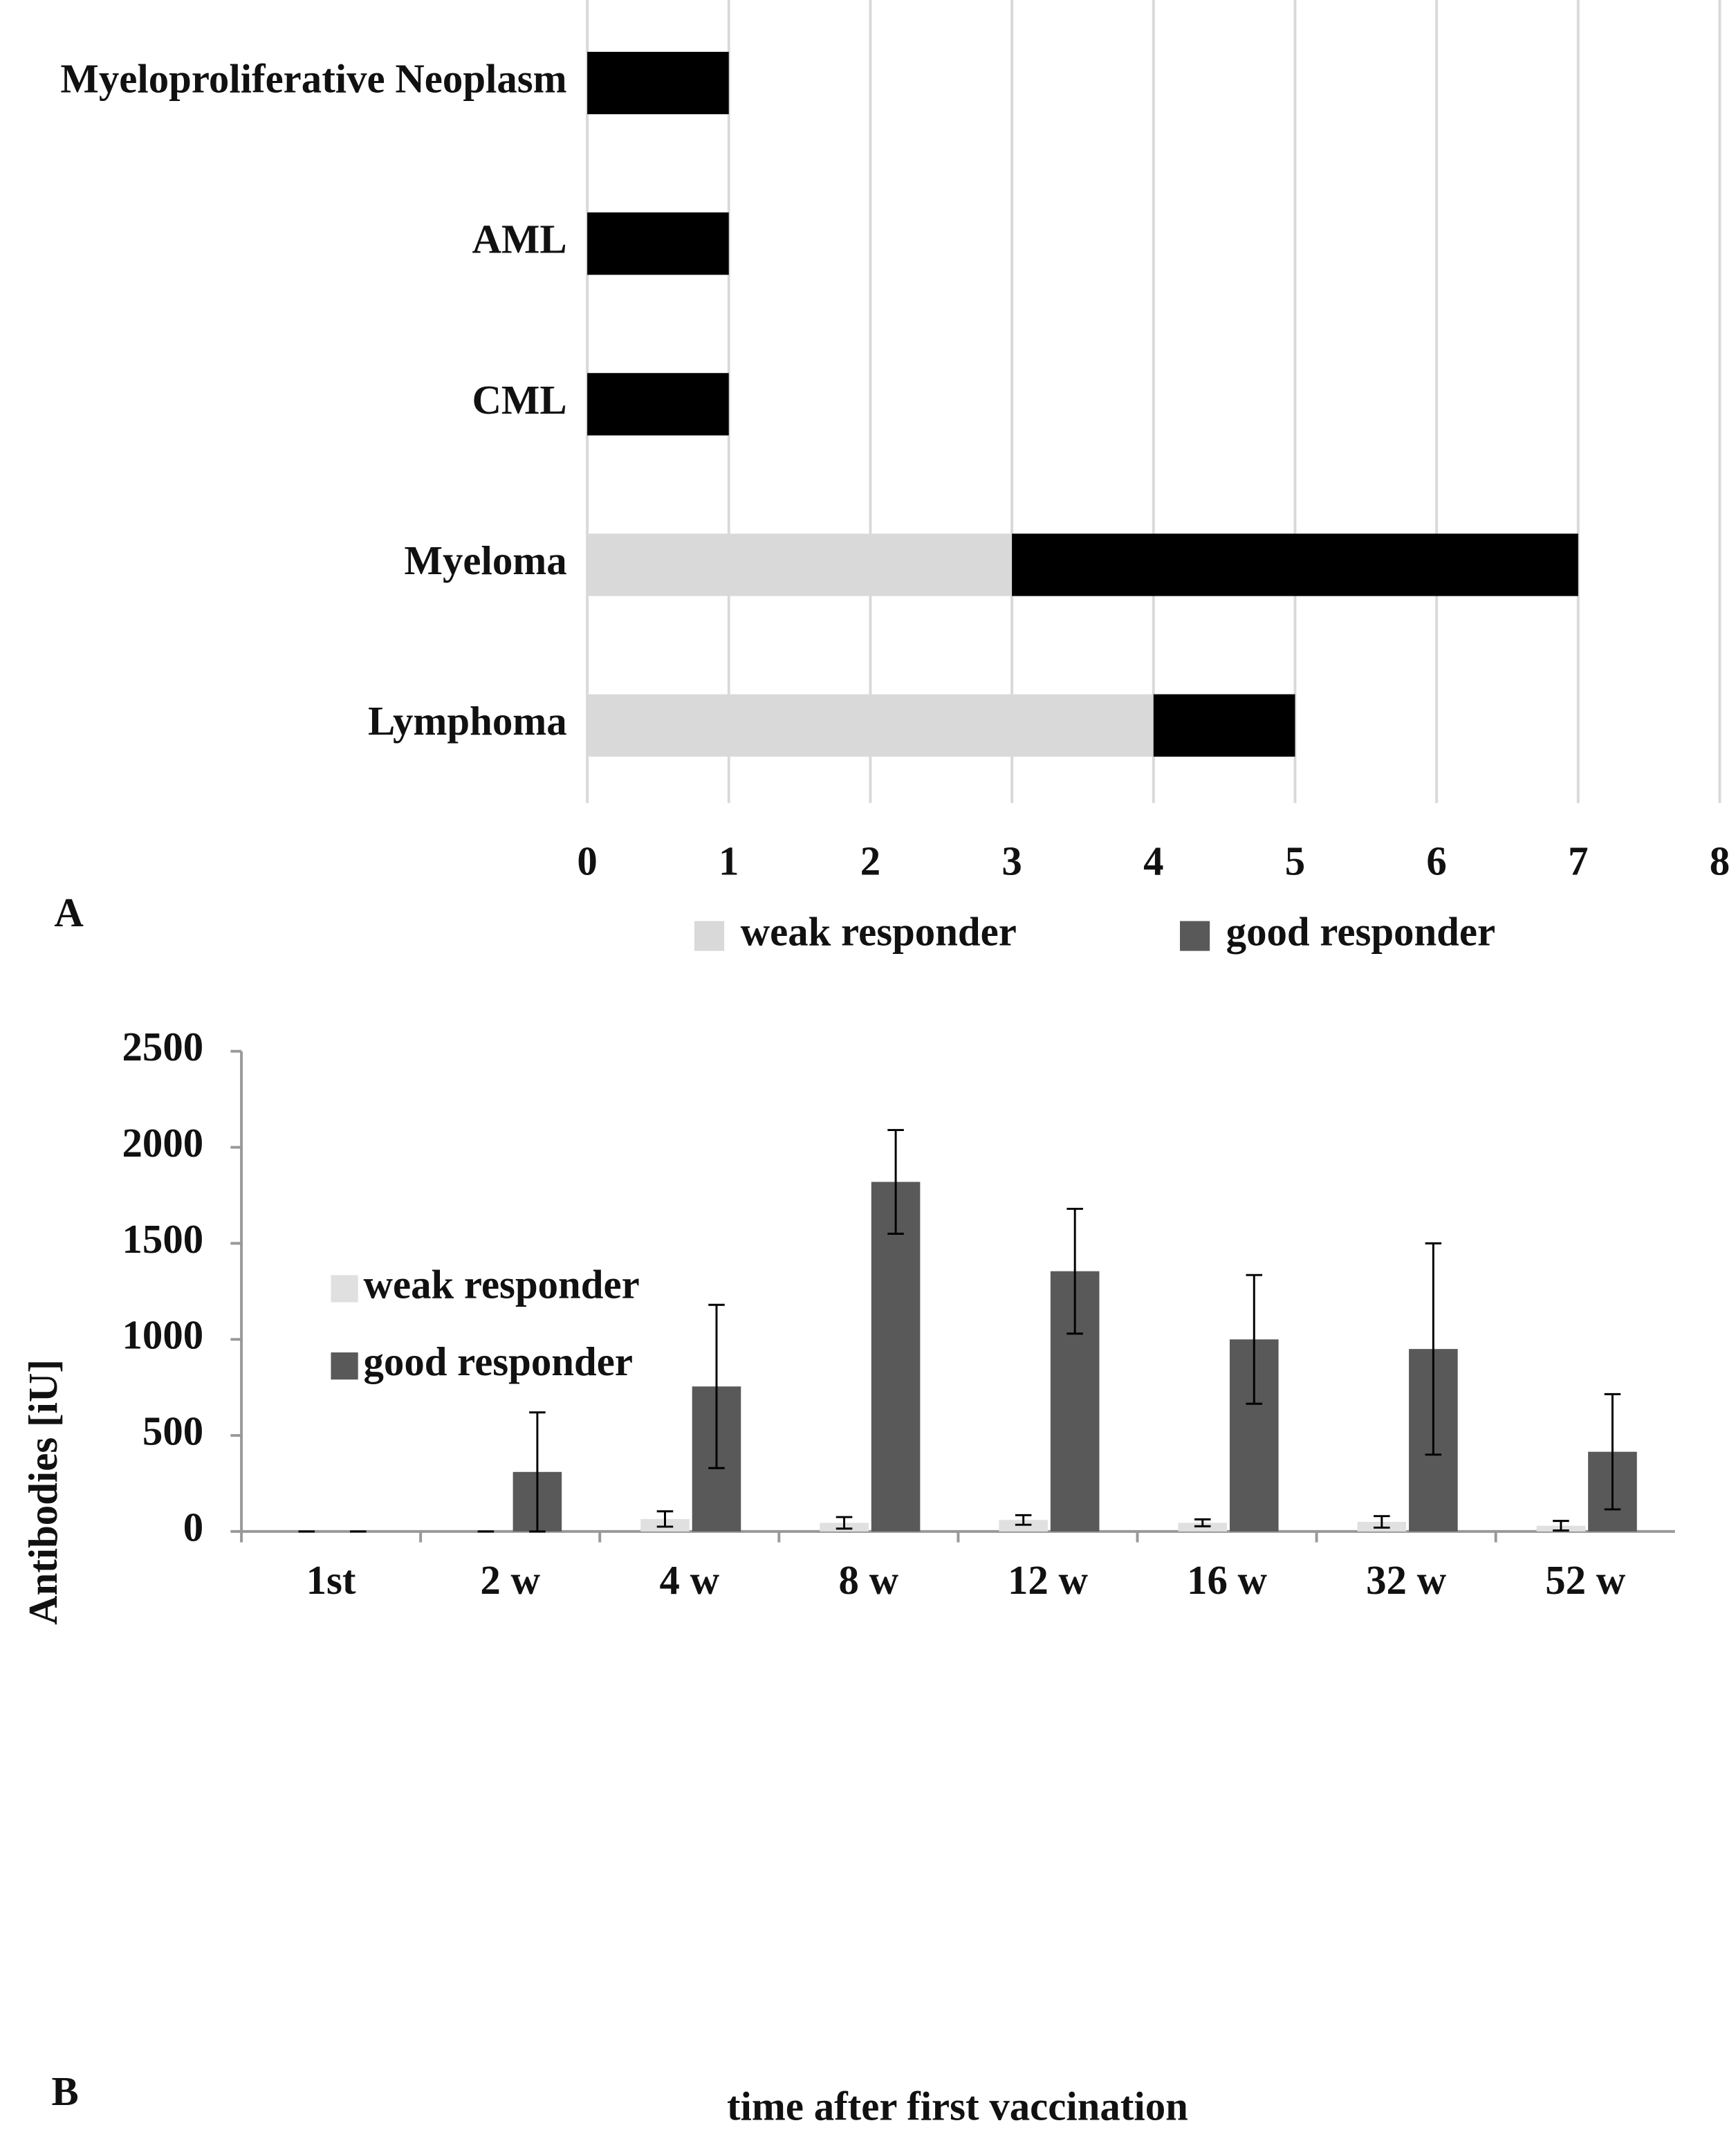  What do you see at coordinates (1153, 861) in the screenshot?
I see `x-tick-label: 4` at bounding box center [1153, 861].